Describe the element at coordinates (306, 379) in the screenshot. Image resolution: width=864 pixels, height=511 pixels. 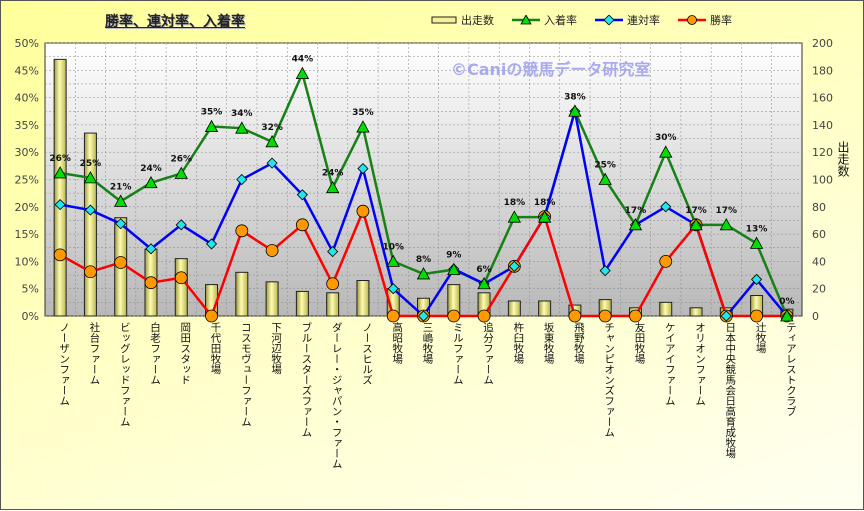
I see `category-label: ブルースターズファーム` at that location.